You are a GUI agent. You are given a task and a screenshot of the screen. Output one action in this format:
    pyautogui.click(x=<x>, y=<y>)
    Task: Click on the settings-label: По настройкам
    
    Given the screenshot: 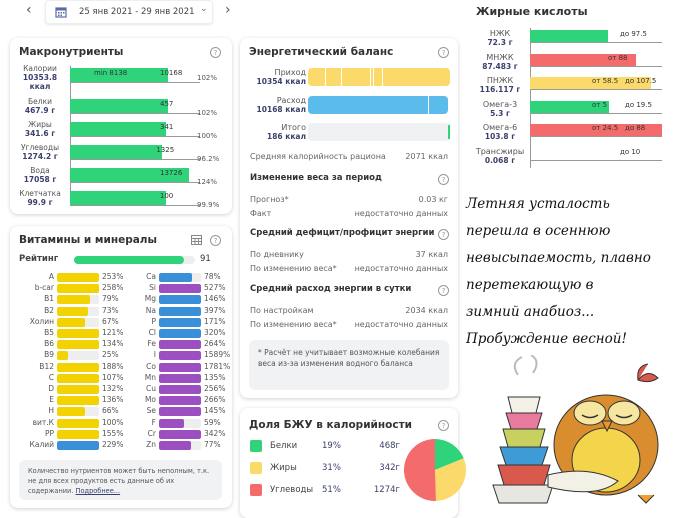 What is the action you would take?
    pyautogui.click(x=282, y=310)
    